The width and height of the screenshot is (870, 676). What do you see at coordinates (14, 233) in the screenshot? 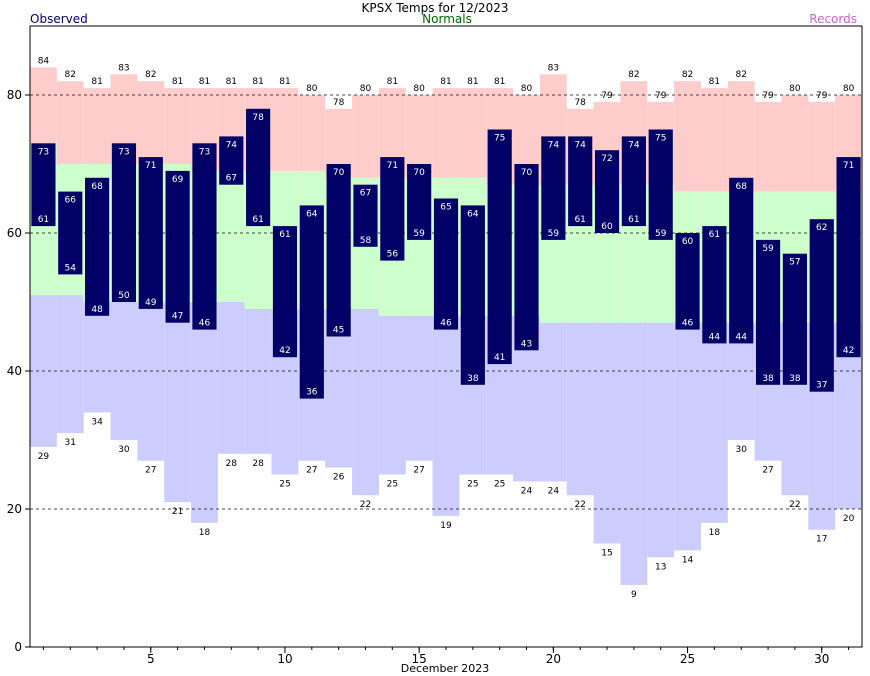
I see `y-tick-label: 60` at bounding box center [14, 233].